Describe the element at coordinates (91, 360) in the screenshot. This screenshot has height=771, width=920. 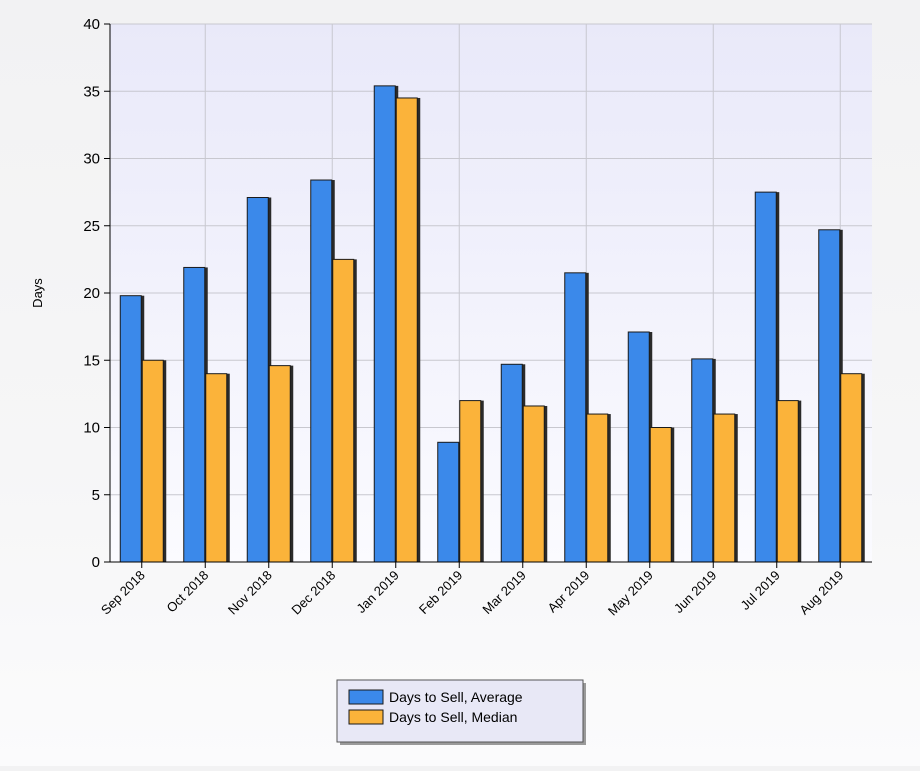
I see `y-tick-label: 15` at that location.